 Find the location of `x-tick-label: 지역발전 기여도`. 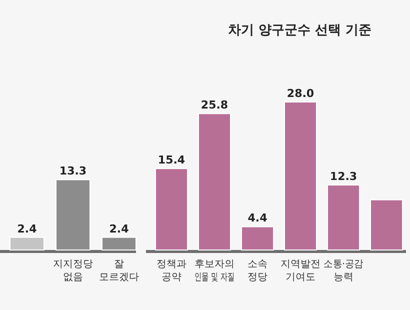

x-tick-label: 지역발전 기여도 is located at coordinates (300, 271).